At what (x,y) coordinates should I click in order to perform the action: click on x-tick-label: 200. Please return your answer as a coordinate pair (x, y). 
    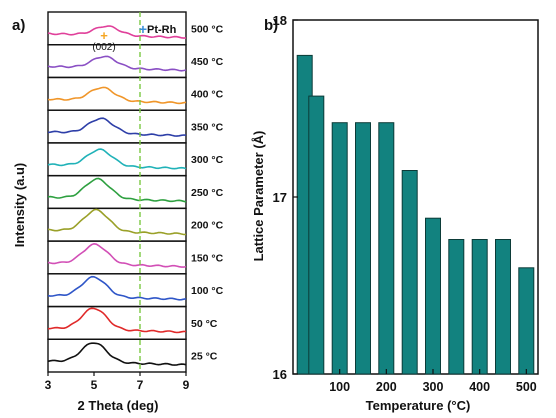
    Looking at the image, I should click on (386, 387).